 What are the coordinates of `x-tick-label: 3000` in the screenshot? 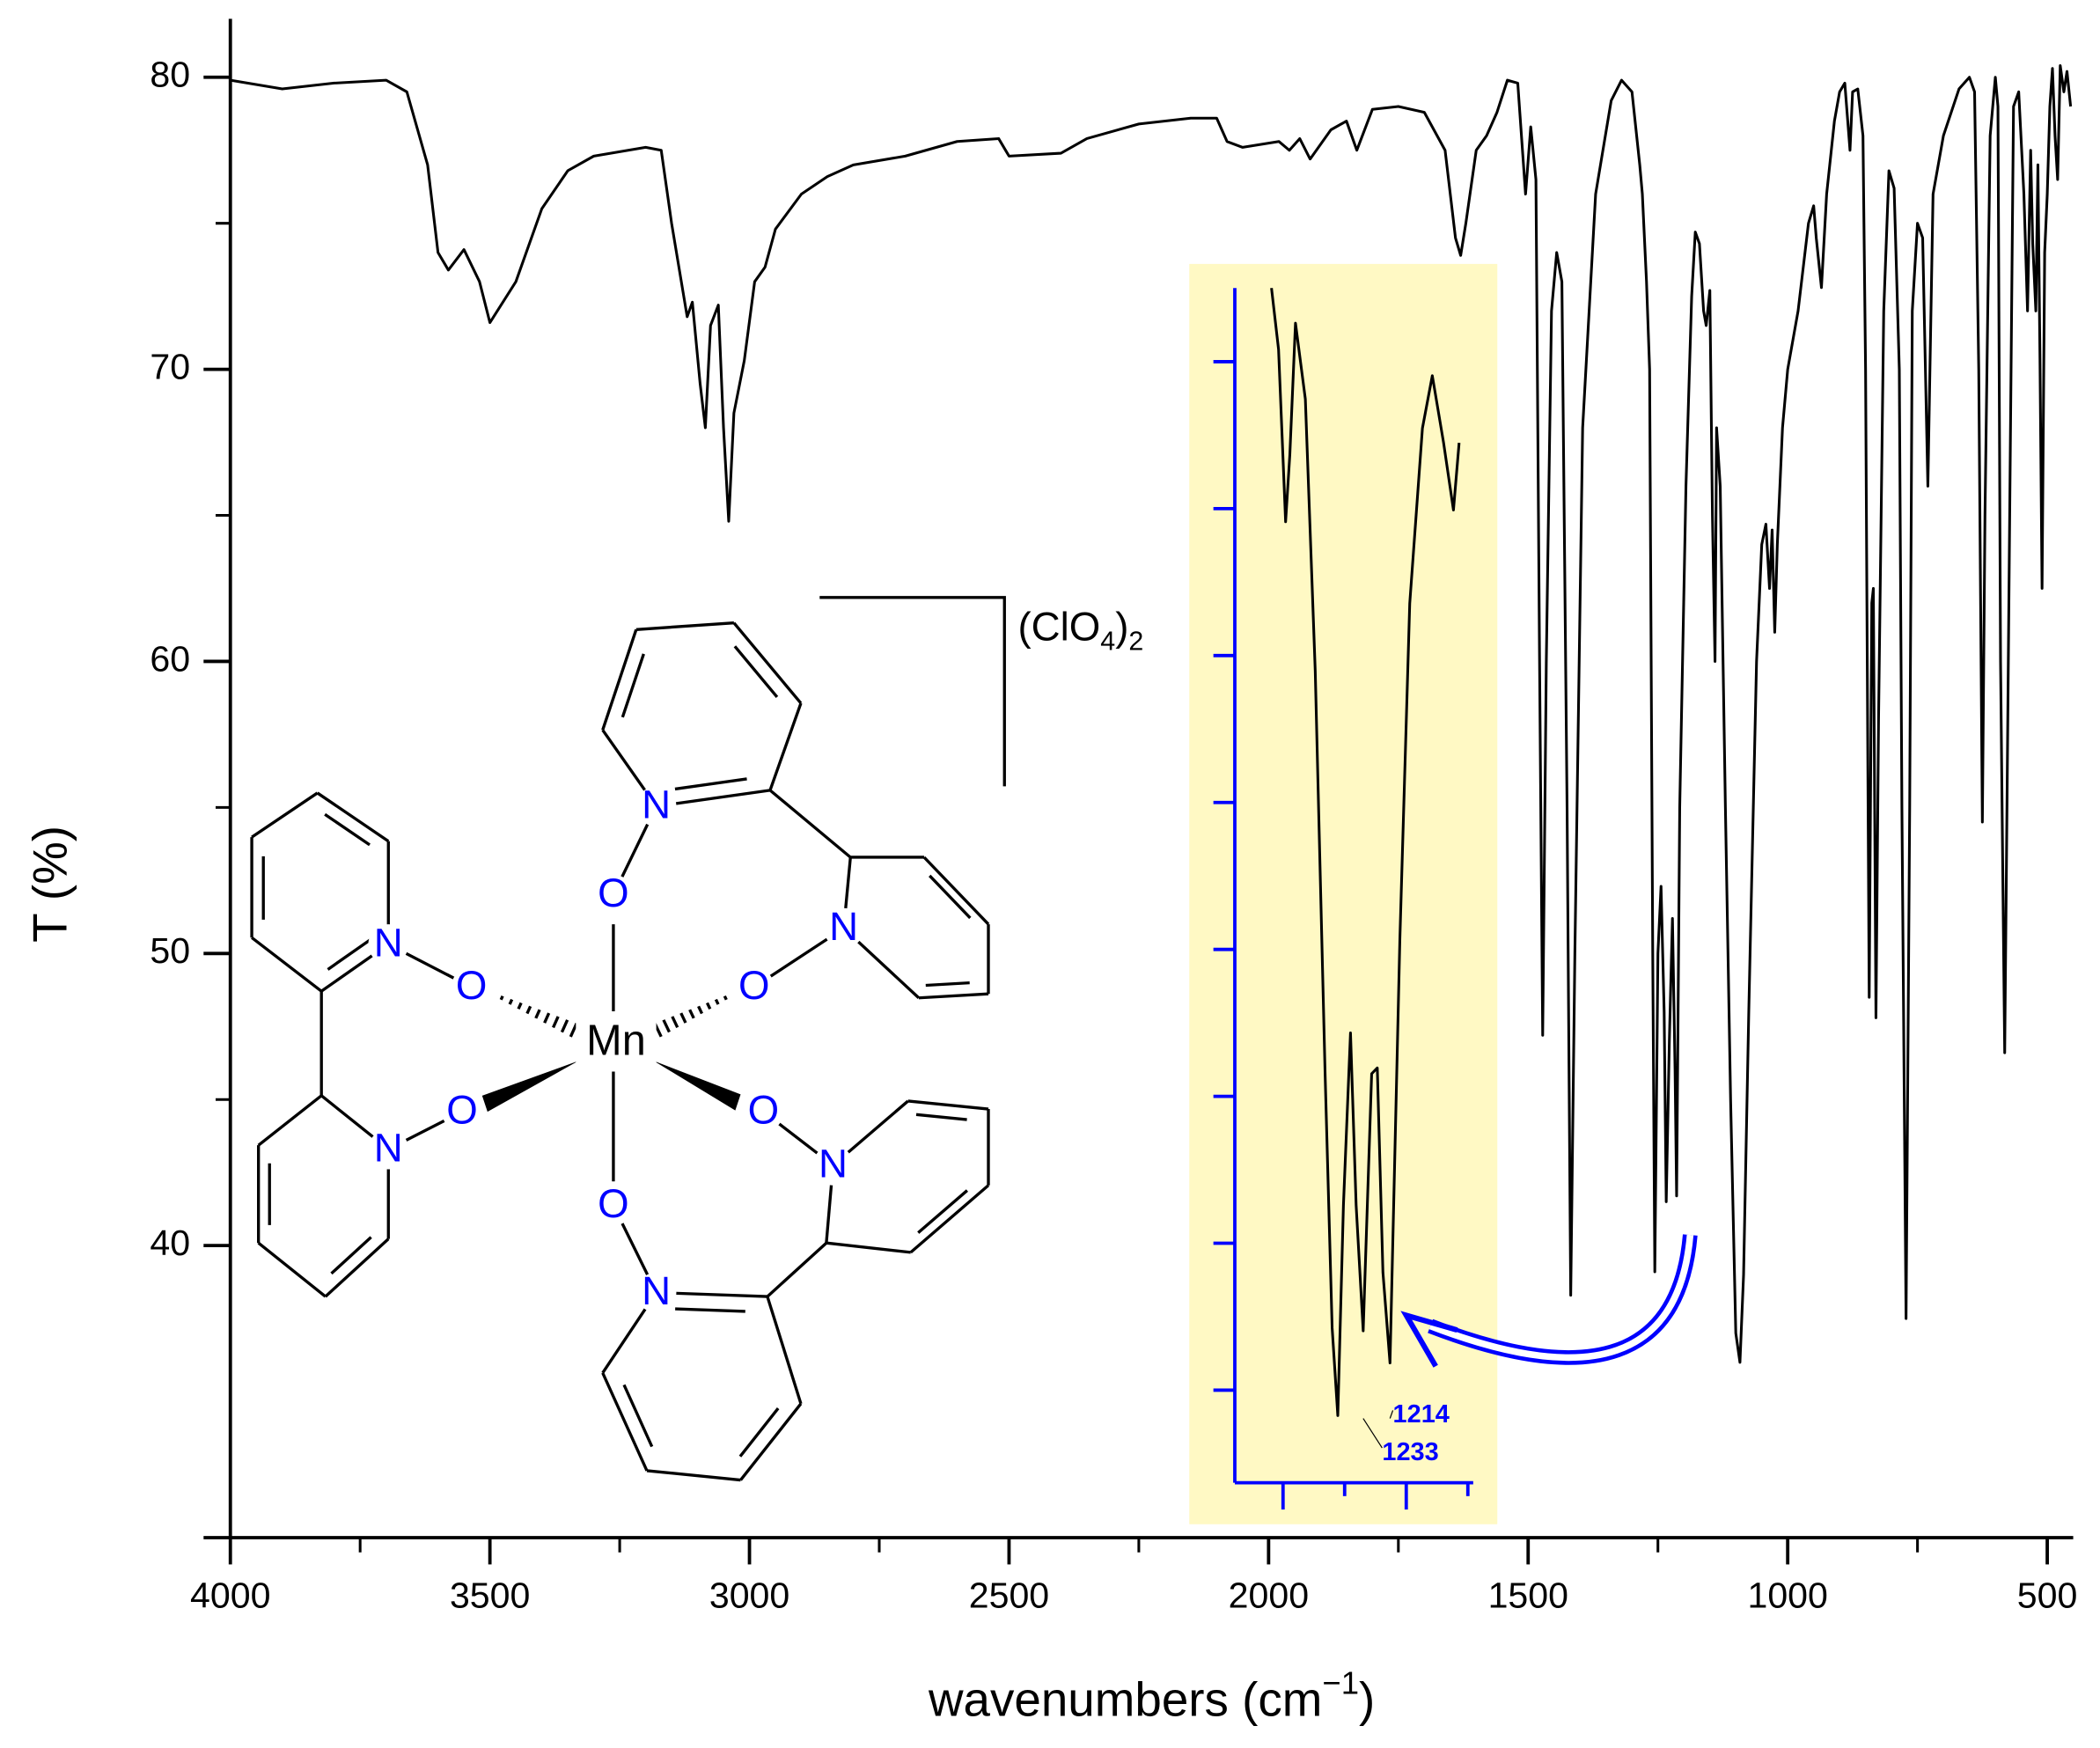 It's located at (749, 1595).